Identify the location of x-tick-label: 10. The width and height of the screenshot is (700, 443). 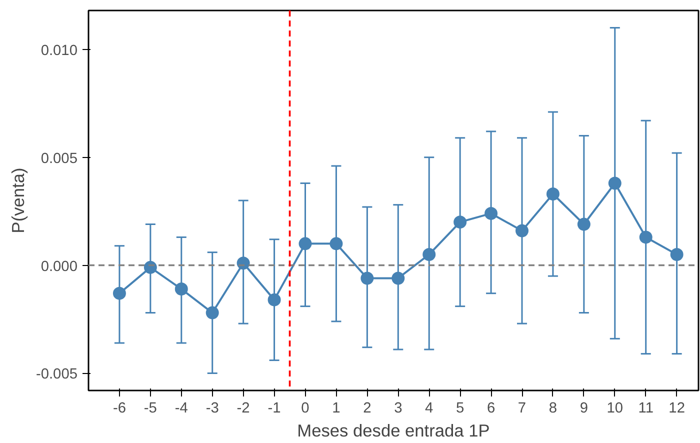
(615, 408).